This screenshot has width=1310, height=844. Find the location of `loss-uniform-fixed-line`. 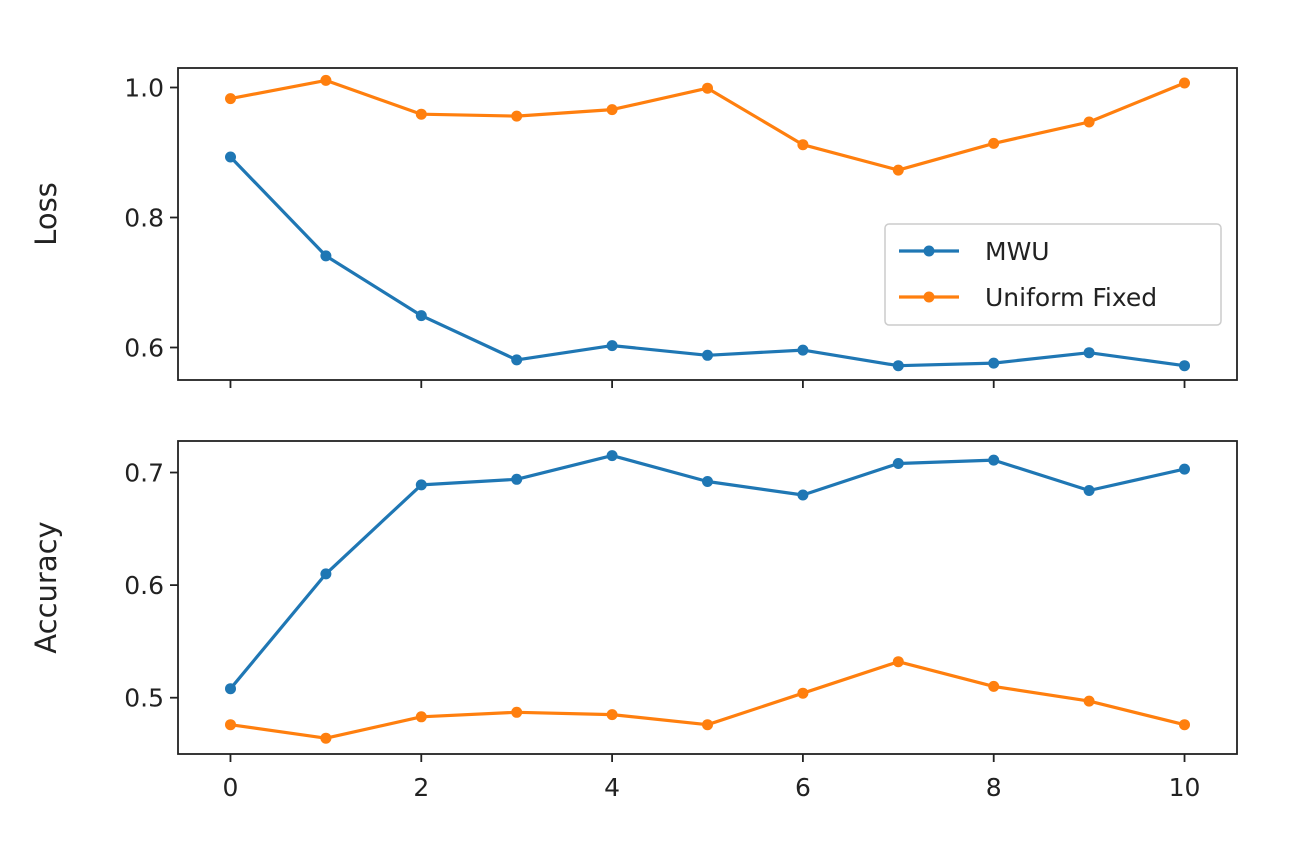

loss-uniform-fixed-line is located at coordinates (707, 125).